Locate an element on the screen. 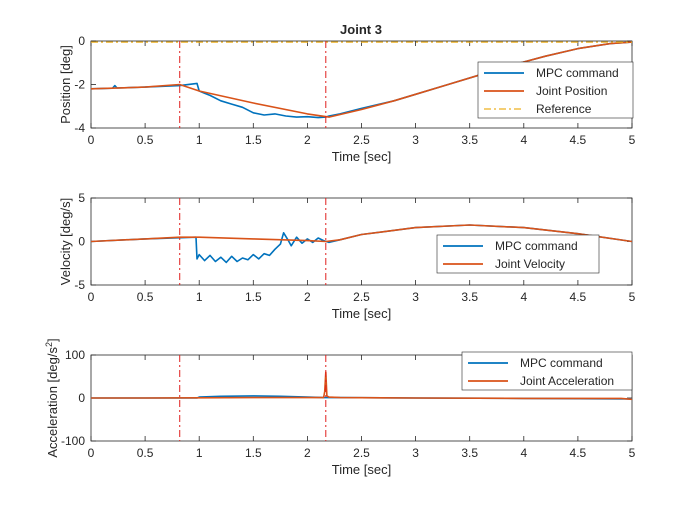  y-axis-label: Acceleration [deg/s2] is located at coordinates (52, 397).